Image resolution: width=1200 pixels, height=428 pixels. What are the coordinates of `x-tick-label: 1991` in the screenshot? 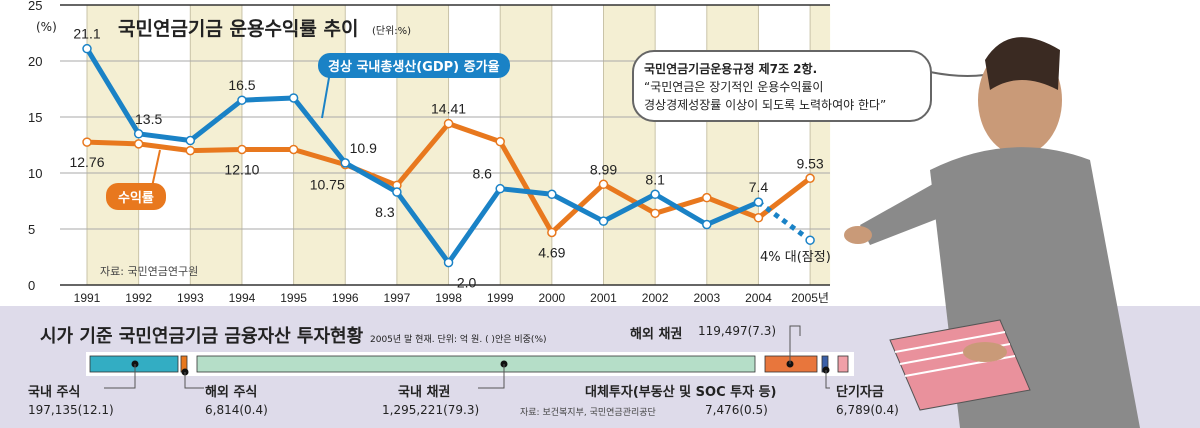 It's located at (87, 298).